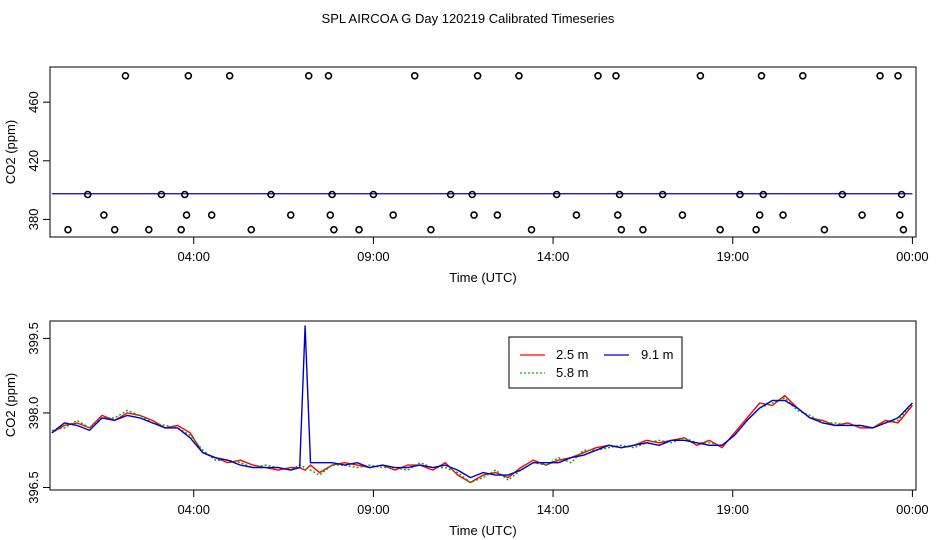  I want to click on series-line-5.8m, so click(482, 440).